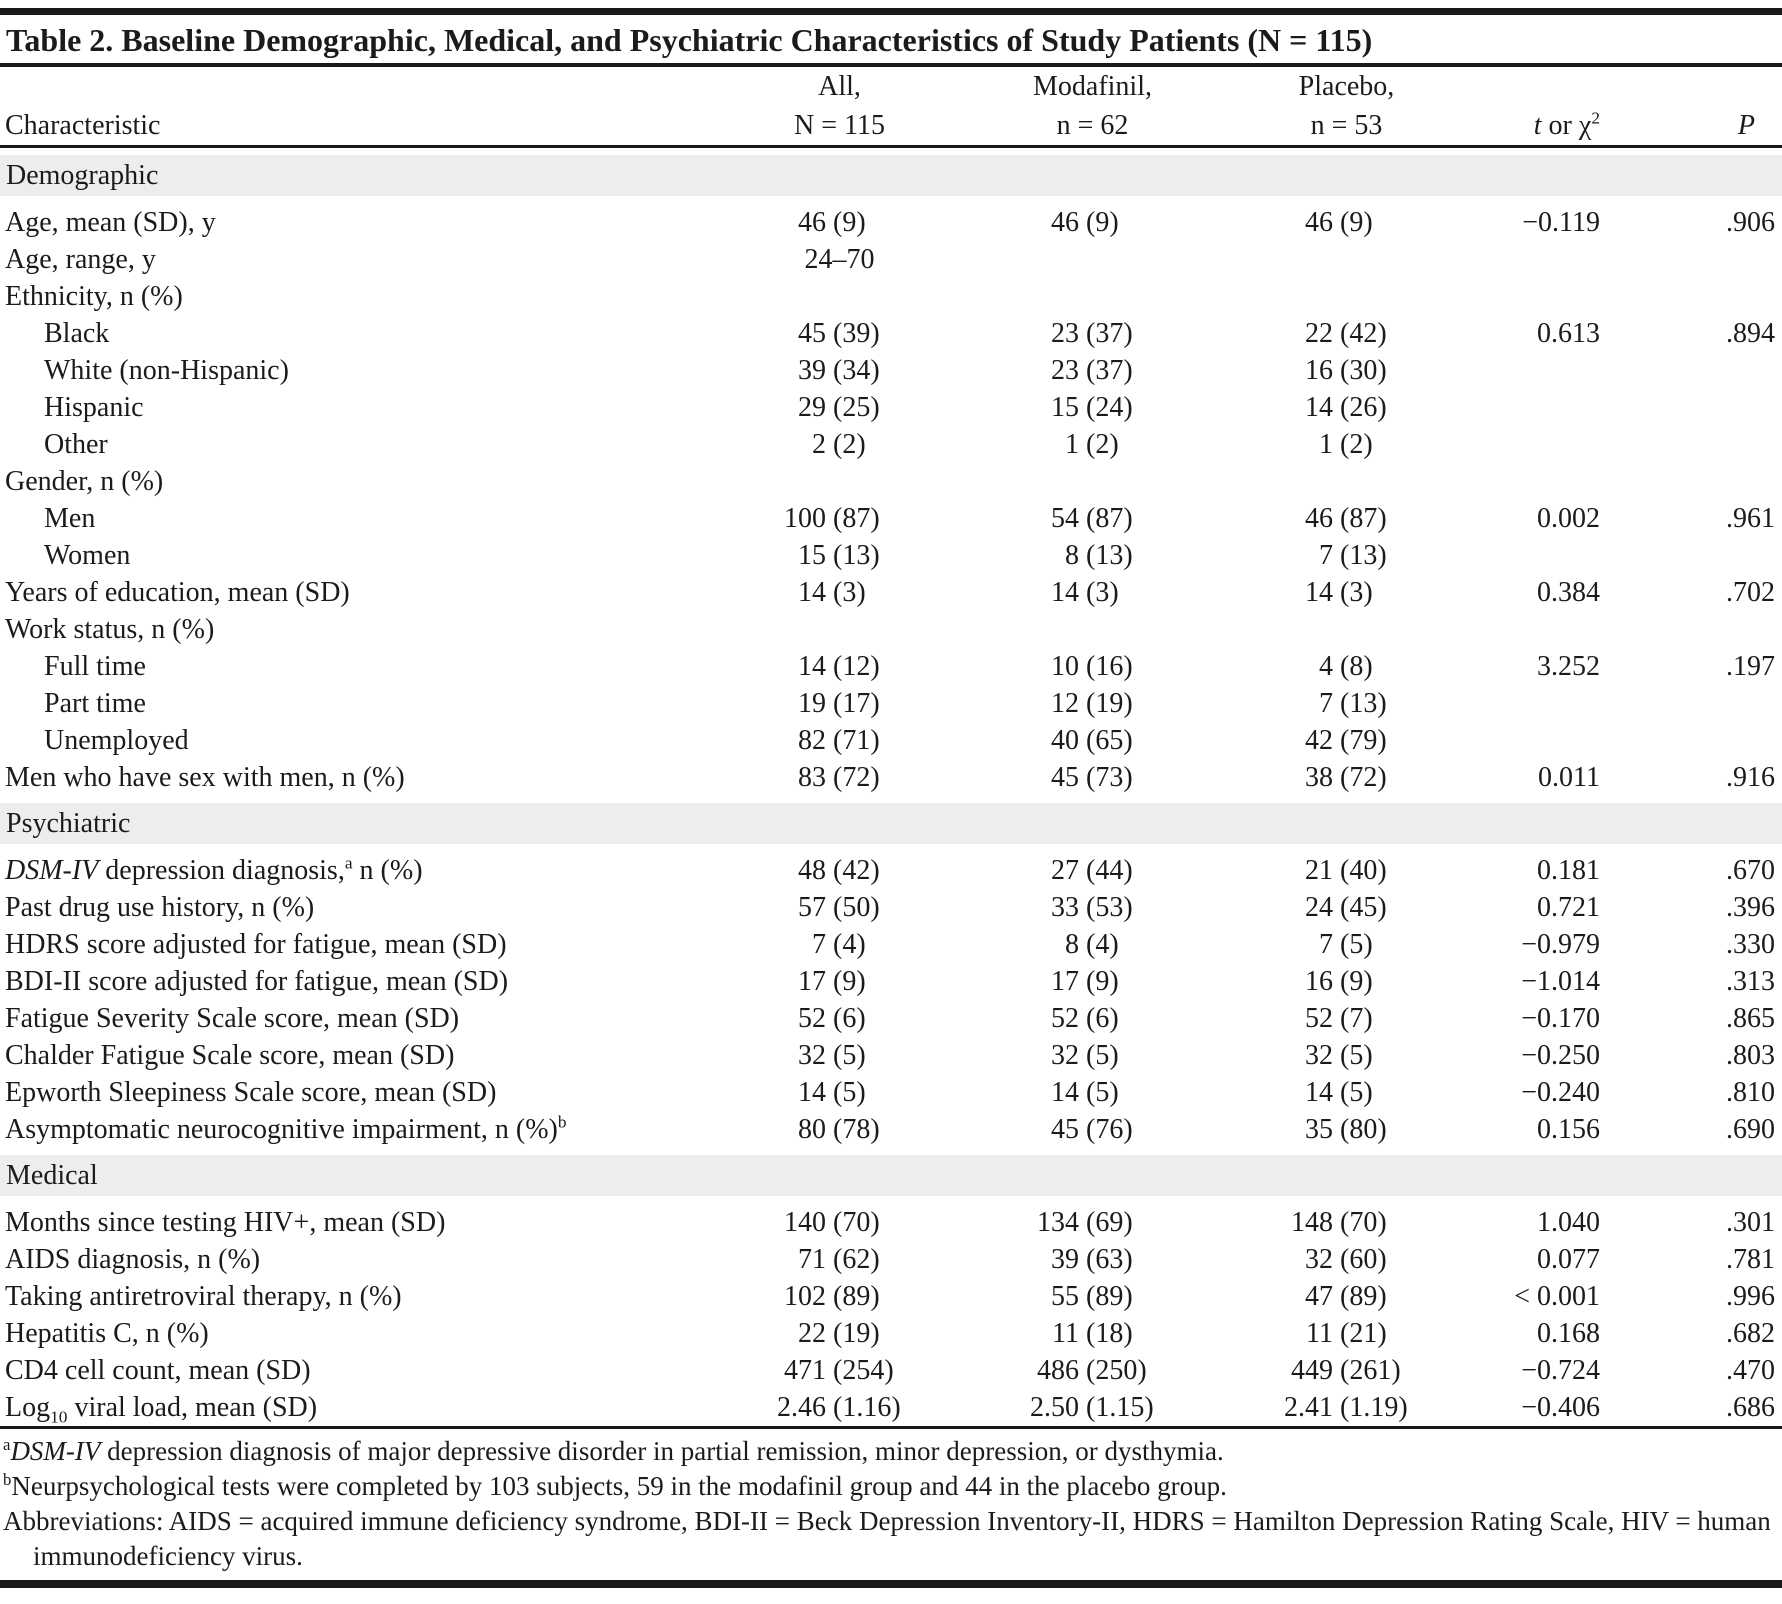 This screenshot has width=1782, height=1604. What do you see at coordinates (832, 1222) in the screenshot?
I see `cell-all: 140 (70)` at bounding box center [832, 1222].